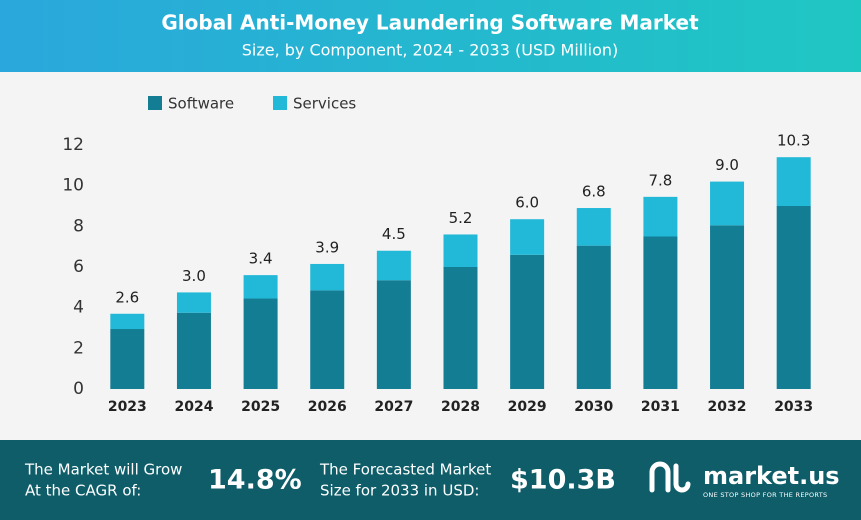 Image resolution: width=861 pixels, height=520 pixels. Describe the element at coordinates (327, 247) in the screenshot. I see `bar-label: 3.9` at that location.